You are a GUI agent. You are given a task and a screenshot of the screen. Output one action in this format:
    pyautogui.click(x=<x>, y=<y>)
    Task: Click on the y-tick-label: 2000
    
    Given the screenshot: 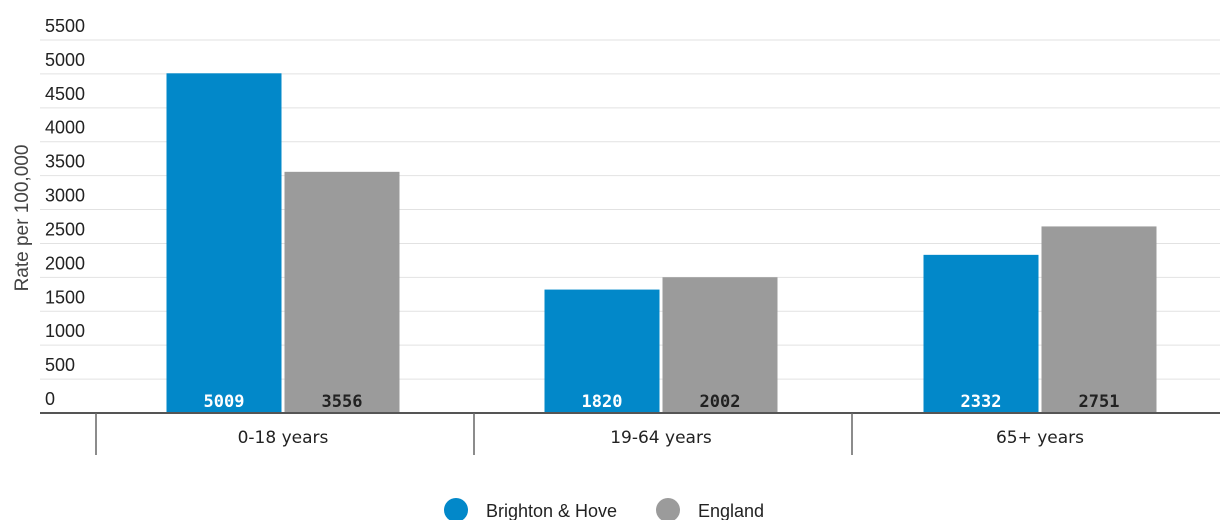 What is the action you would take?
    pyautogui.click(x=65, y=263)
    